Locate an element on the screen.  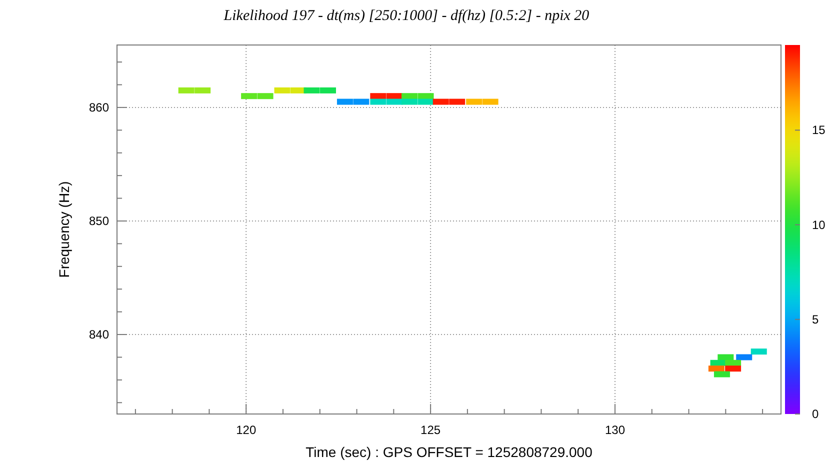
y-axis-title: Frequency (Hz) is located at coordinates (64, 229).